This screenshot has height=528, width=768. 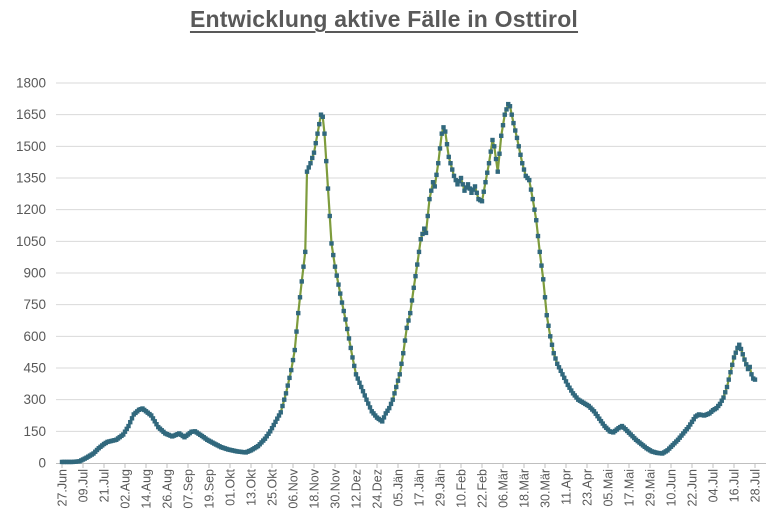 What do you see at coordinates (168, 489) in the screenshot?
I see `svg-text: 26.Aug` at bounding box center [168, 489].